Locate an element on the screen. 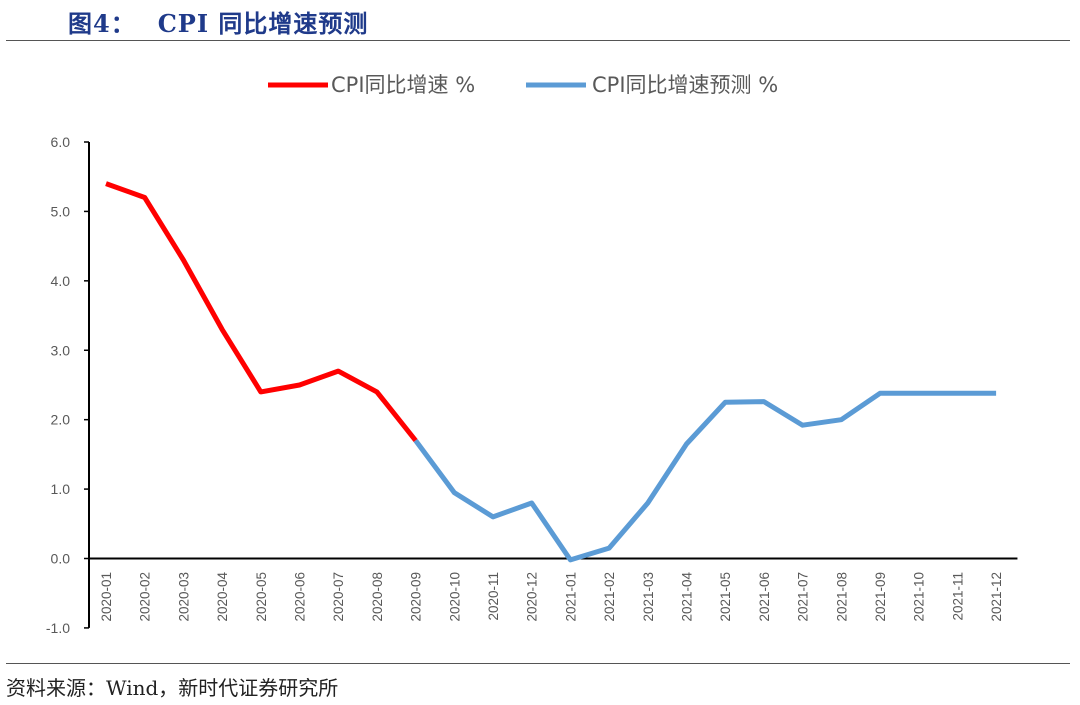  y-tick-label: 6.0 is located at coordinates (61, 142).